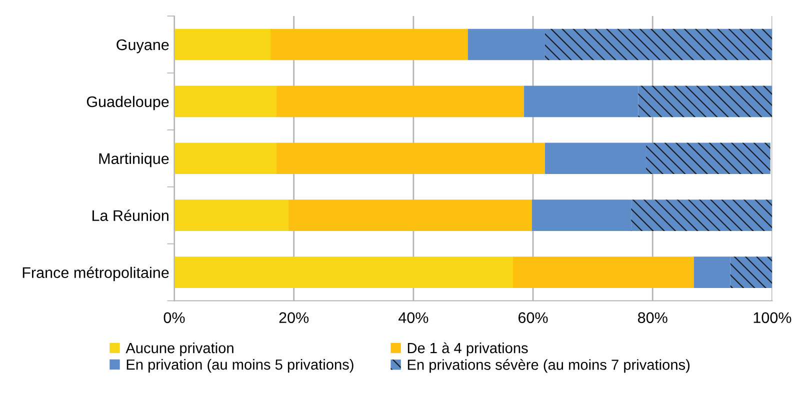 This screenshot has height=401, width=792. I want to click on y-tick-label: Guyane, so click(142, 46).